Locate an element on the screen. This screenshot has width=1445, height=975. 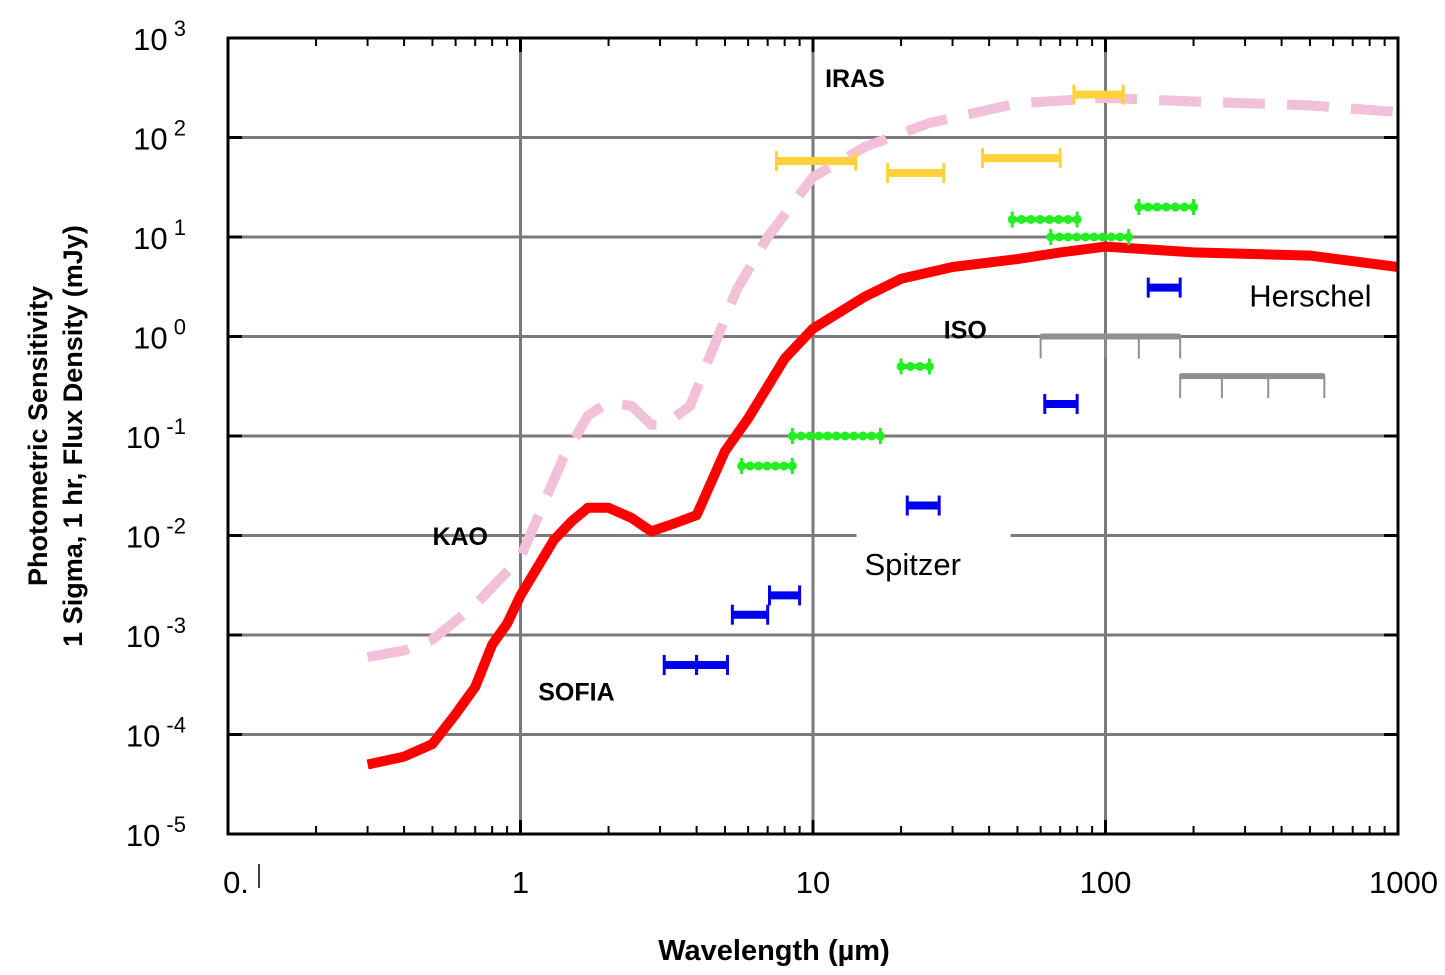
herschel-label-background is located at coordinates (1311, 297).